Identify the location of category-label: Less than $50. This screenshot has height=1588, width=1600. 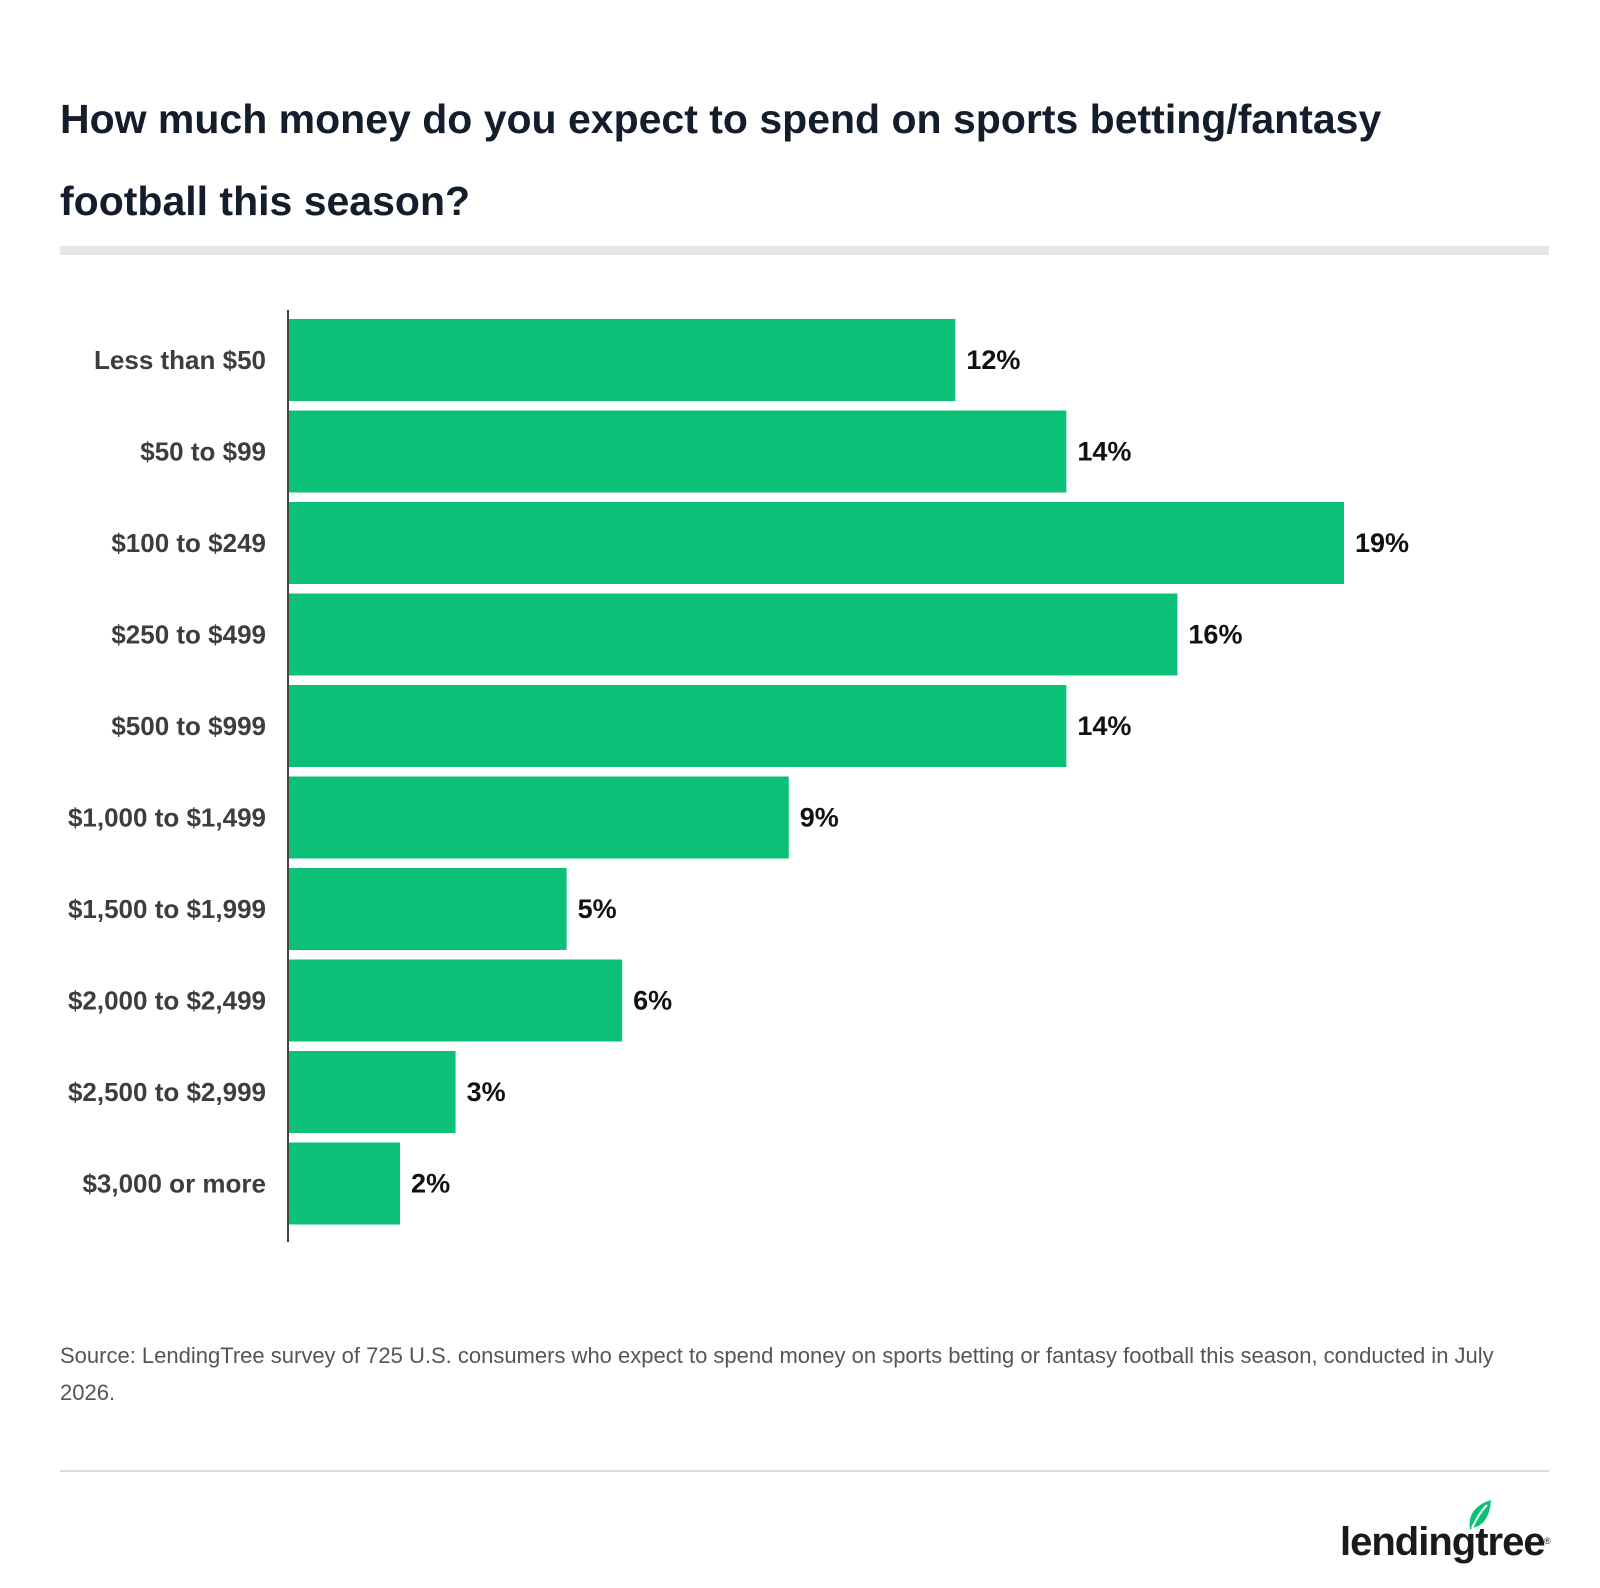
(180, 360).